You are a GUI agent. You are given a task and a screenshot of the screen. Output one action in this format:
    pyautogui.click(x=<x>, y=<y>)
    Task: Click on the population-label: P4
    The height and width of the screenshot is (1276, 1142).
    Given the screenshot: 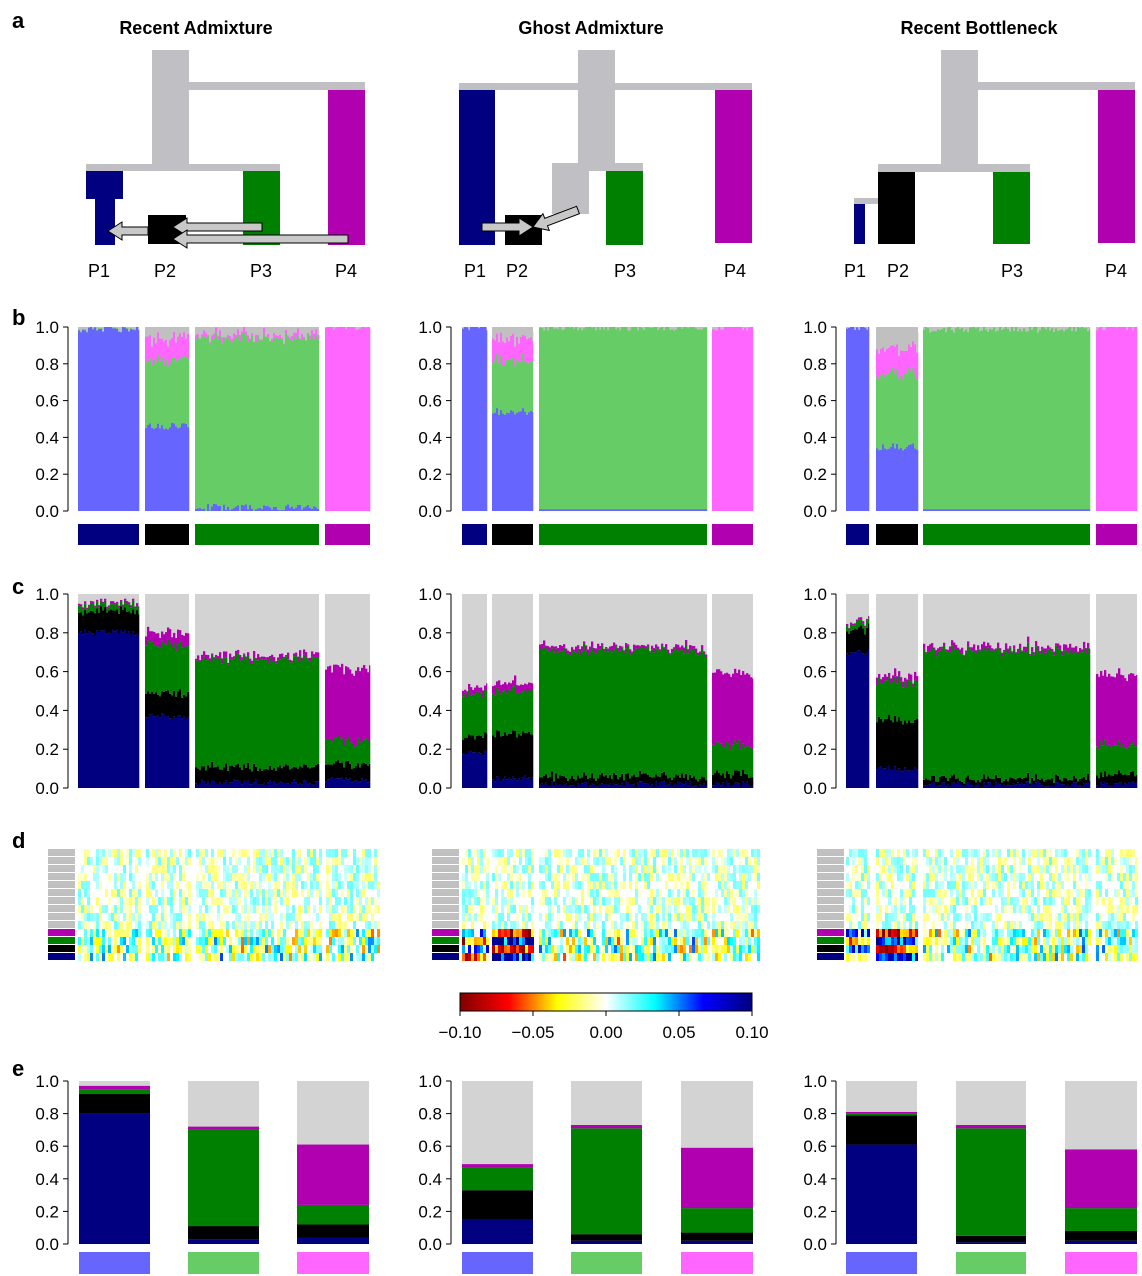 What is the action you would take?
    pyautogui.click(x=735, y=271)
    